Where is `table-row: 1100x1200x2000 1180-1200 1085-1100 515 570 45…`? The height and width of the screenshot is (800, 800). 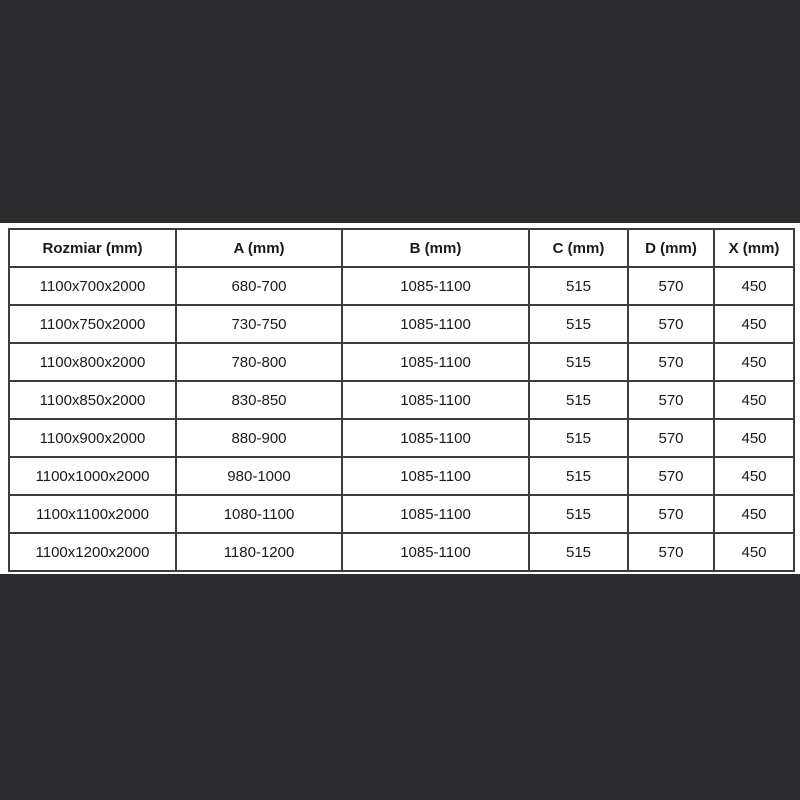
table-row: 1100x1200x2000 1180-1200 1085-1100 515 570 45… is located at coordinates (401, 552).